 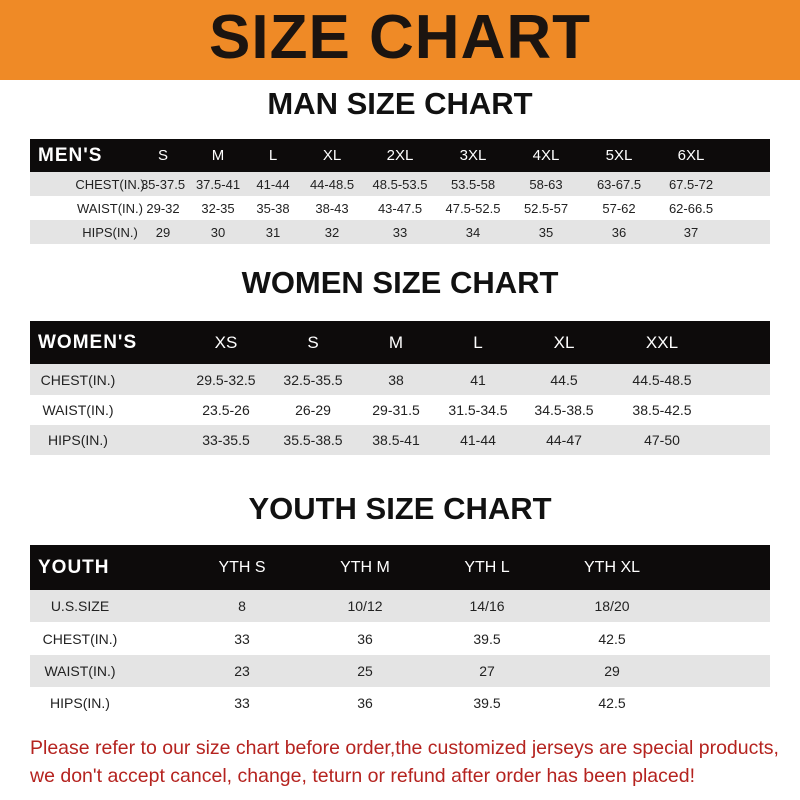 I want to click on table-header-label: MEN'S, so click(x=70, y=155).